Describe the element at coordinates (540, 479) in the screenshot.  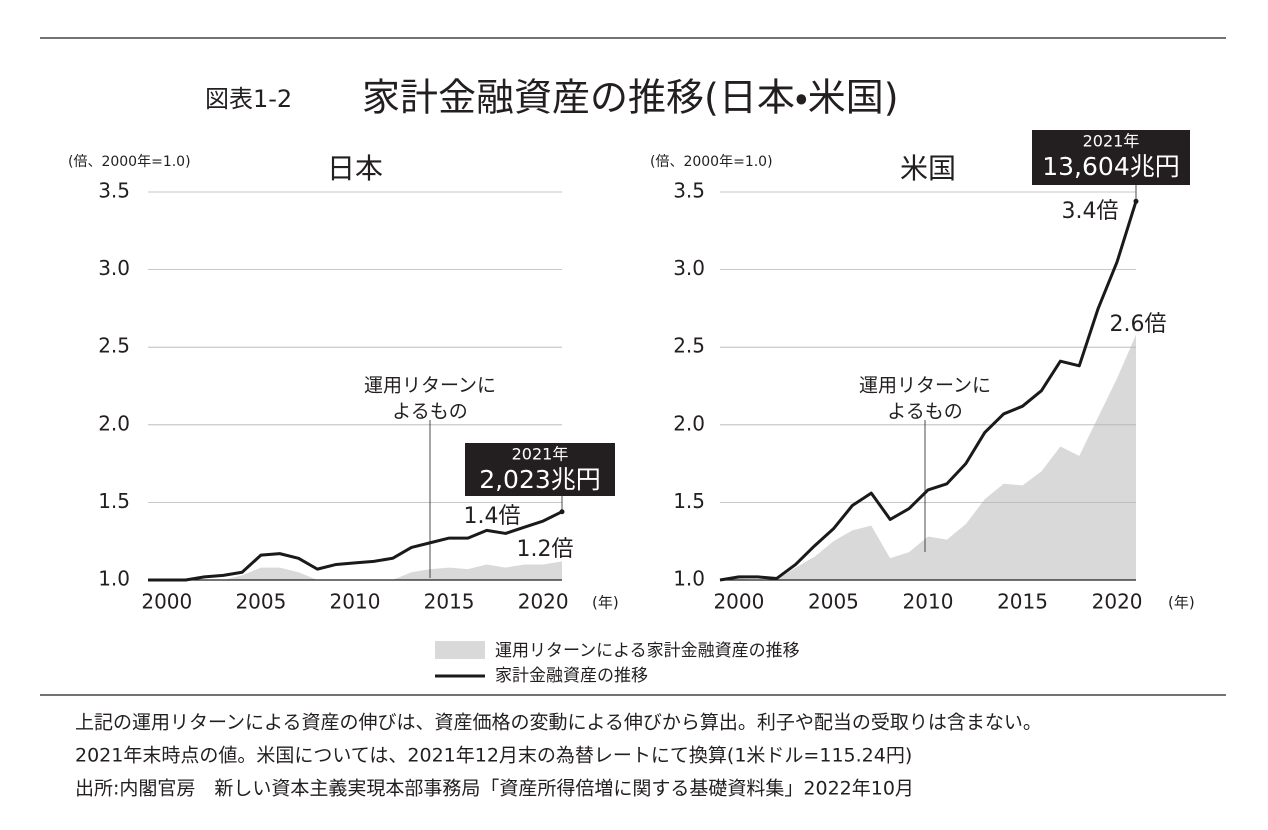
I see `callout-amount: 2,023兆円` at that location.